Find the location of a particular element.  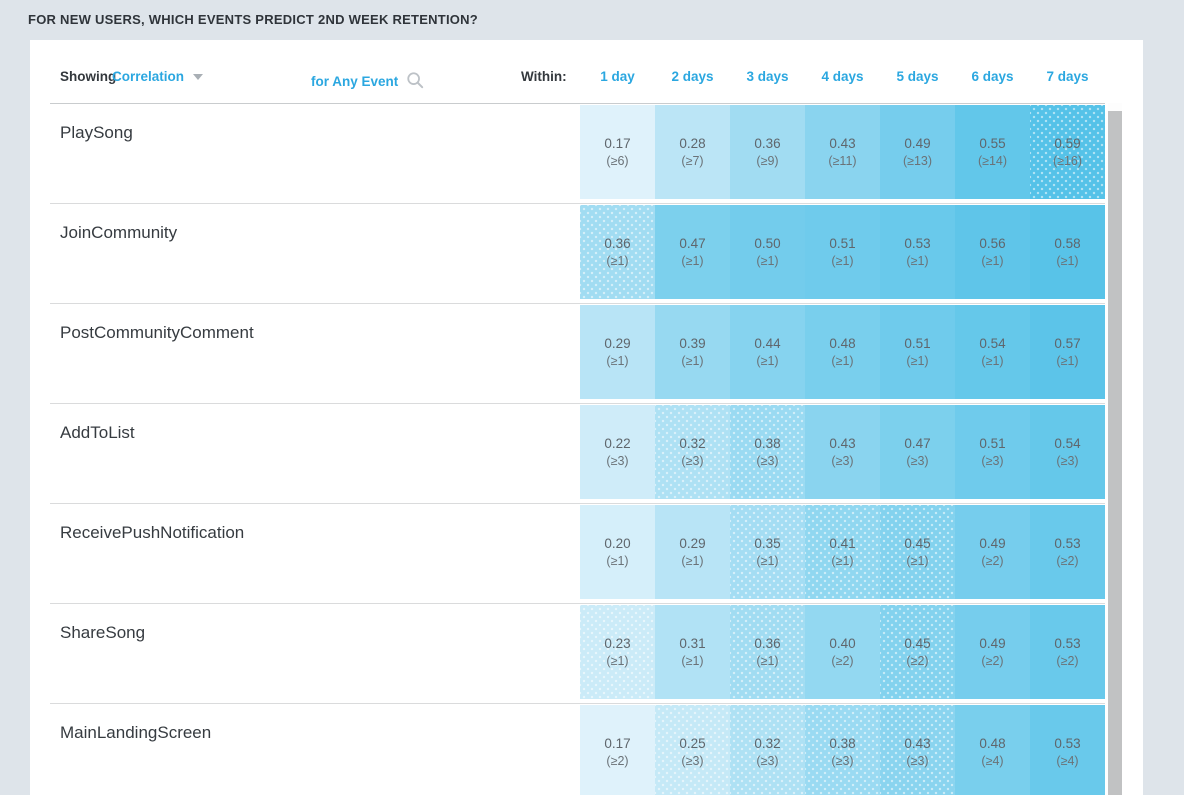

event-scope-button: for Any Event is located at coordinates (367, 79).